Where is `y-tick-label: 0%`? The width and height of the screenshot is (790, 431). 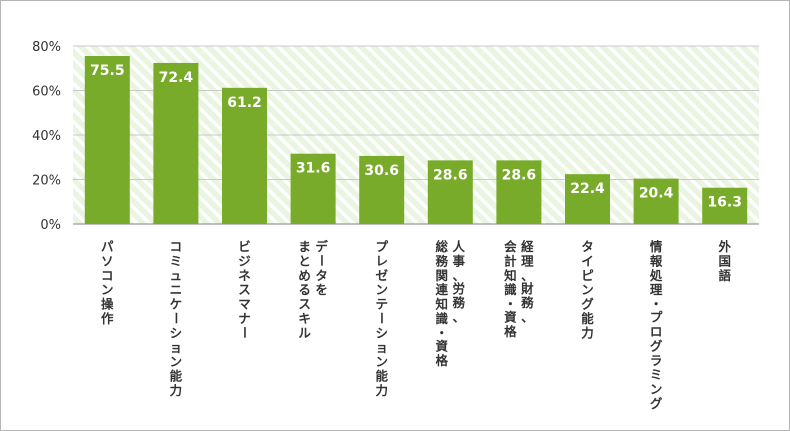 y-tick-label: 0% is located at coordinates (50, 225).